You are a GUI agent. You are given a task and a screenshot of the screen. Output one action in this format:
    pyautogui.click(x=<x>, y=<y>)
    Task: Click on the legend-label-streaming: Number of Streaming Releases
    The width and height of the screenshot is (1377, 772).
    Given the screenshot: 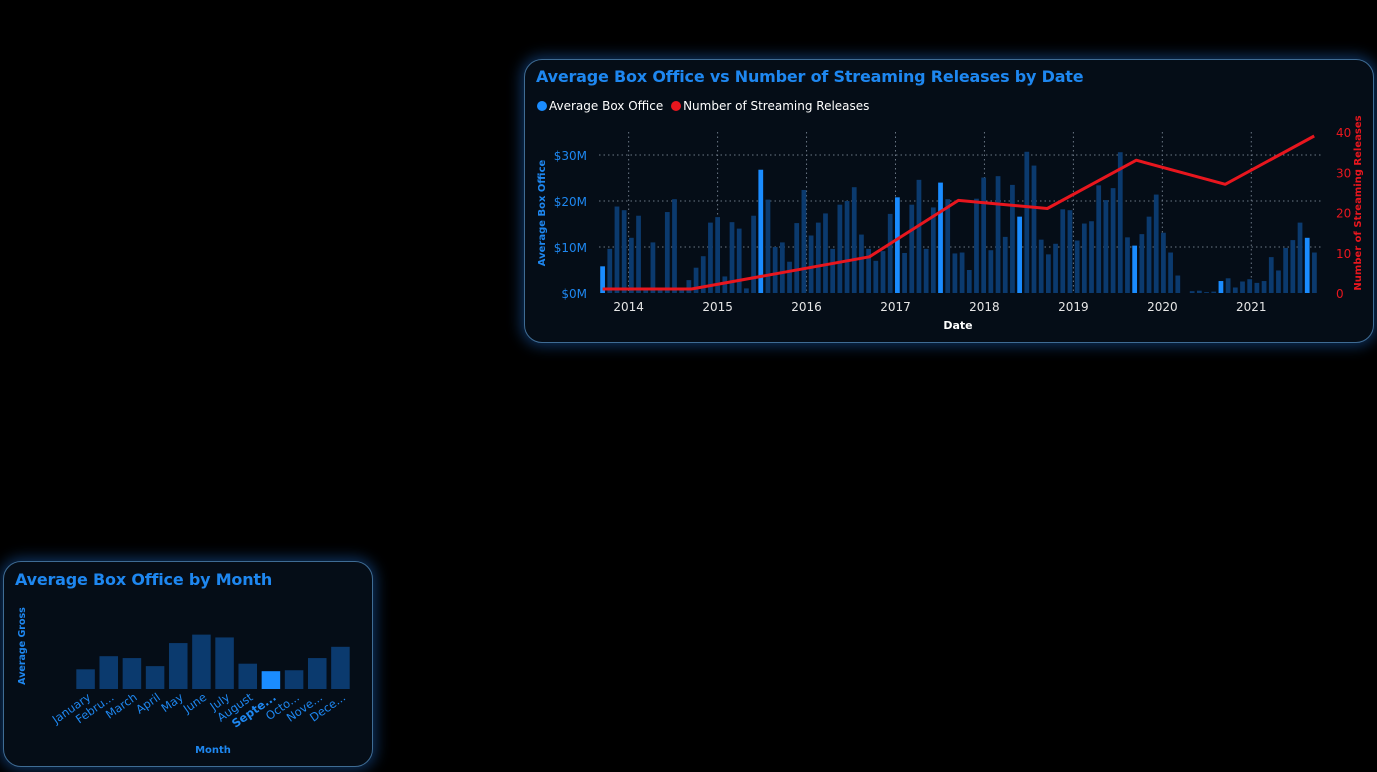 What is the action you would take?
    pyautogui.click(x=776, y=106)
    